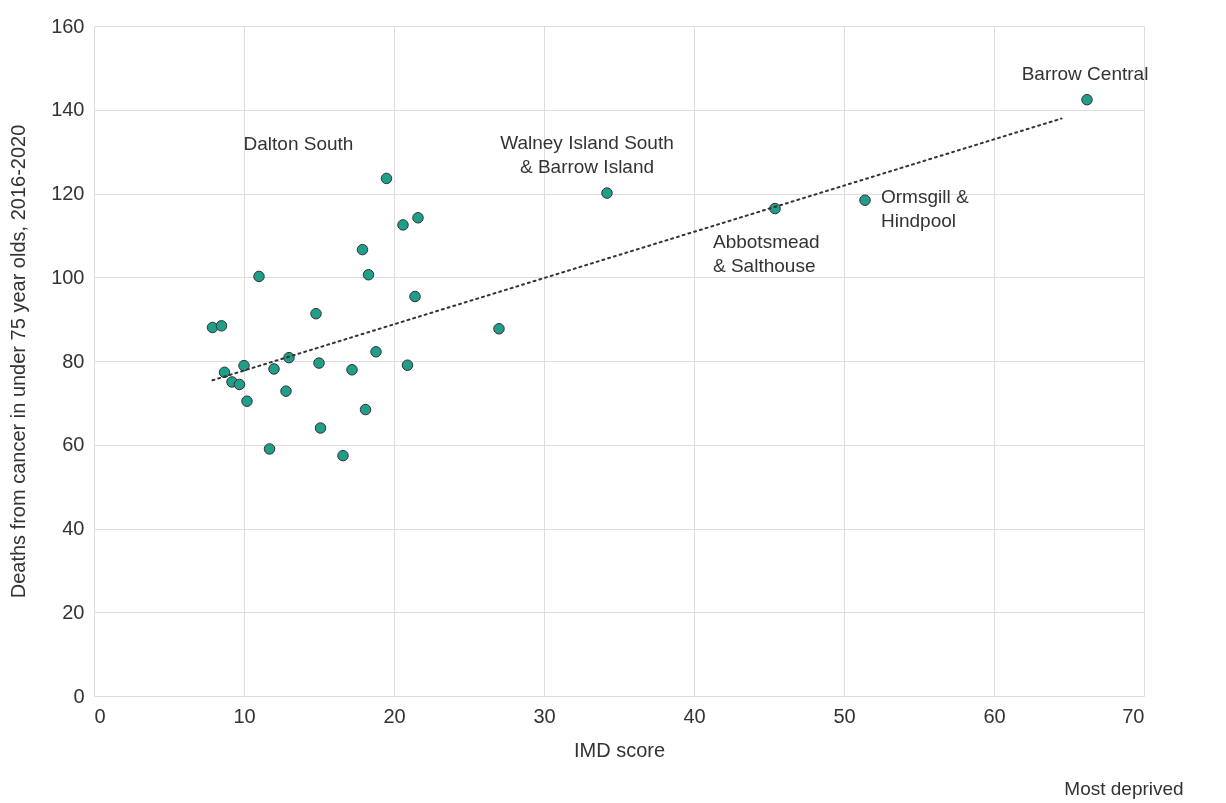 This screenshot has height=803, width=1226. What do you see at coordinates (619, 749) in the screenshot?
I see `x-axis-title: IMD score` at bounding box center [619, 749].